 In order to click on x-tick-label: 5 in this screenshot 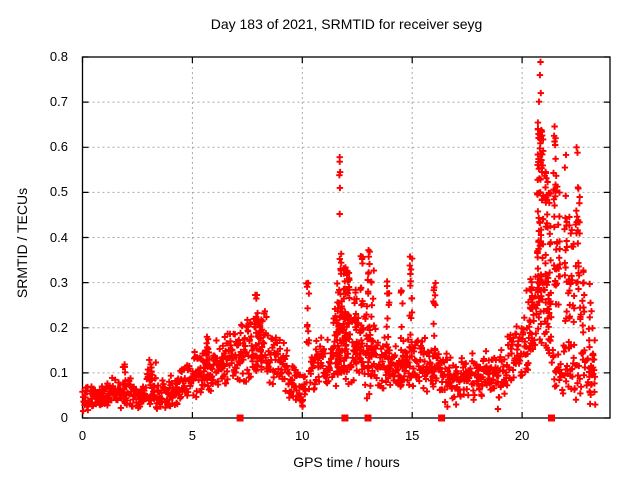, I will do `click(192, 435)`.